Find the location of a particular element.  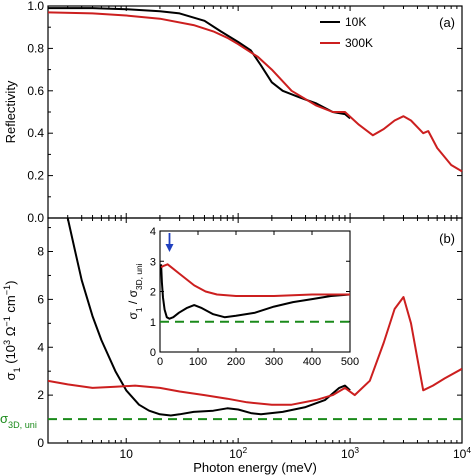

panel-label: (a) is located at coordinates (447, 22).